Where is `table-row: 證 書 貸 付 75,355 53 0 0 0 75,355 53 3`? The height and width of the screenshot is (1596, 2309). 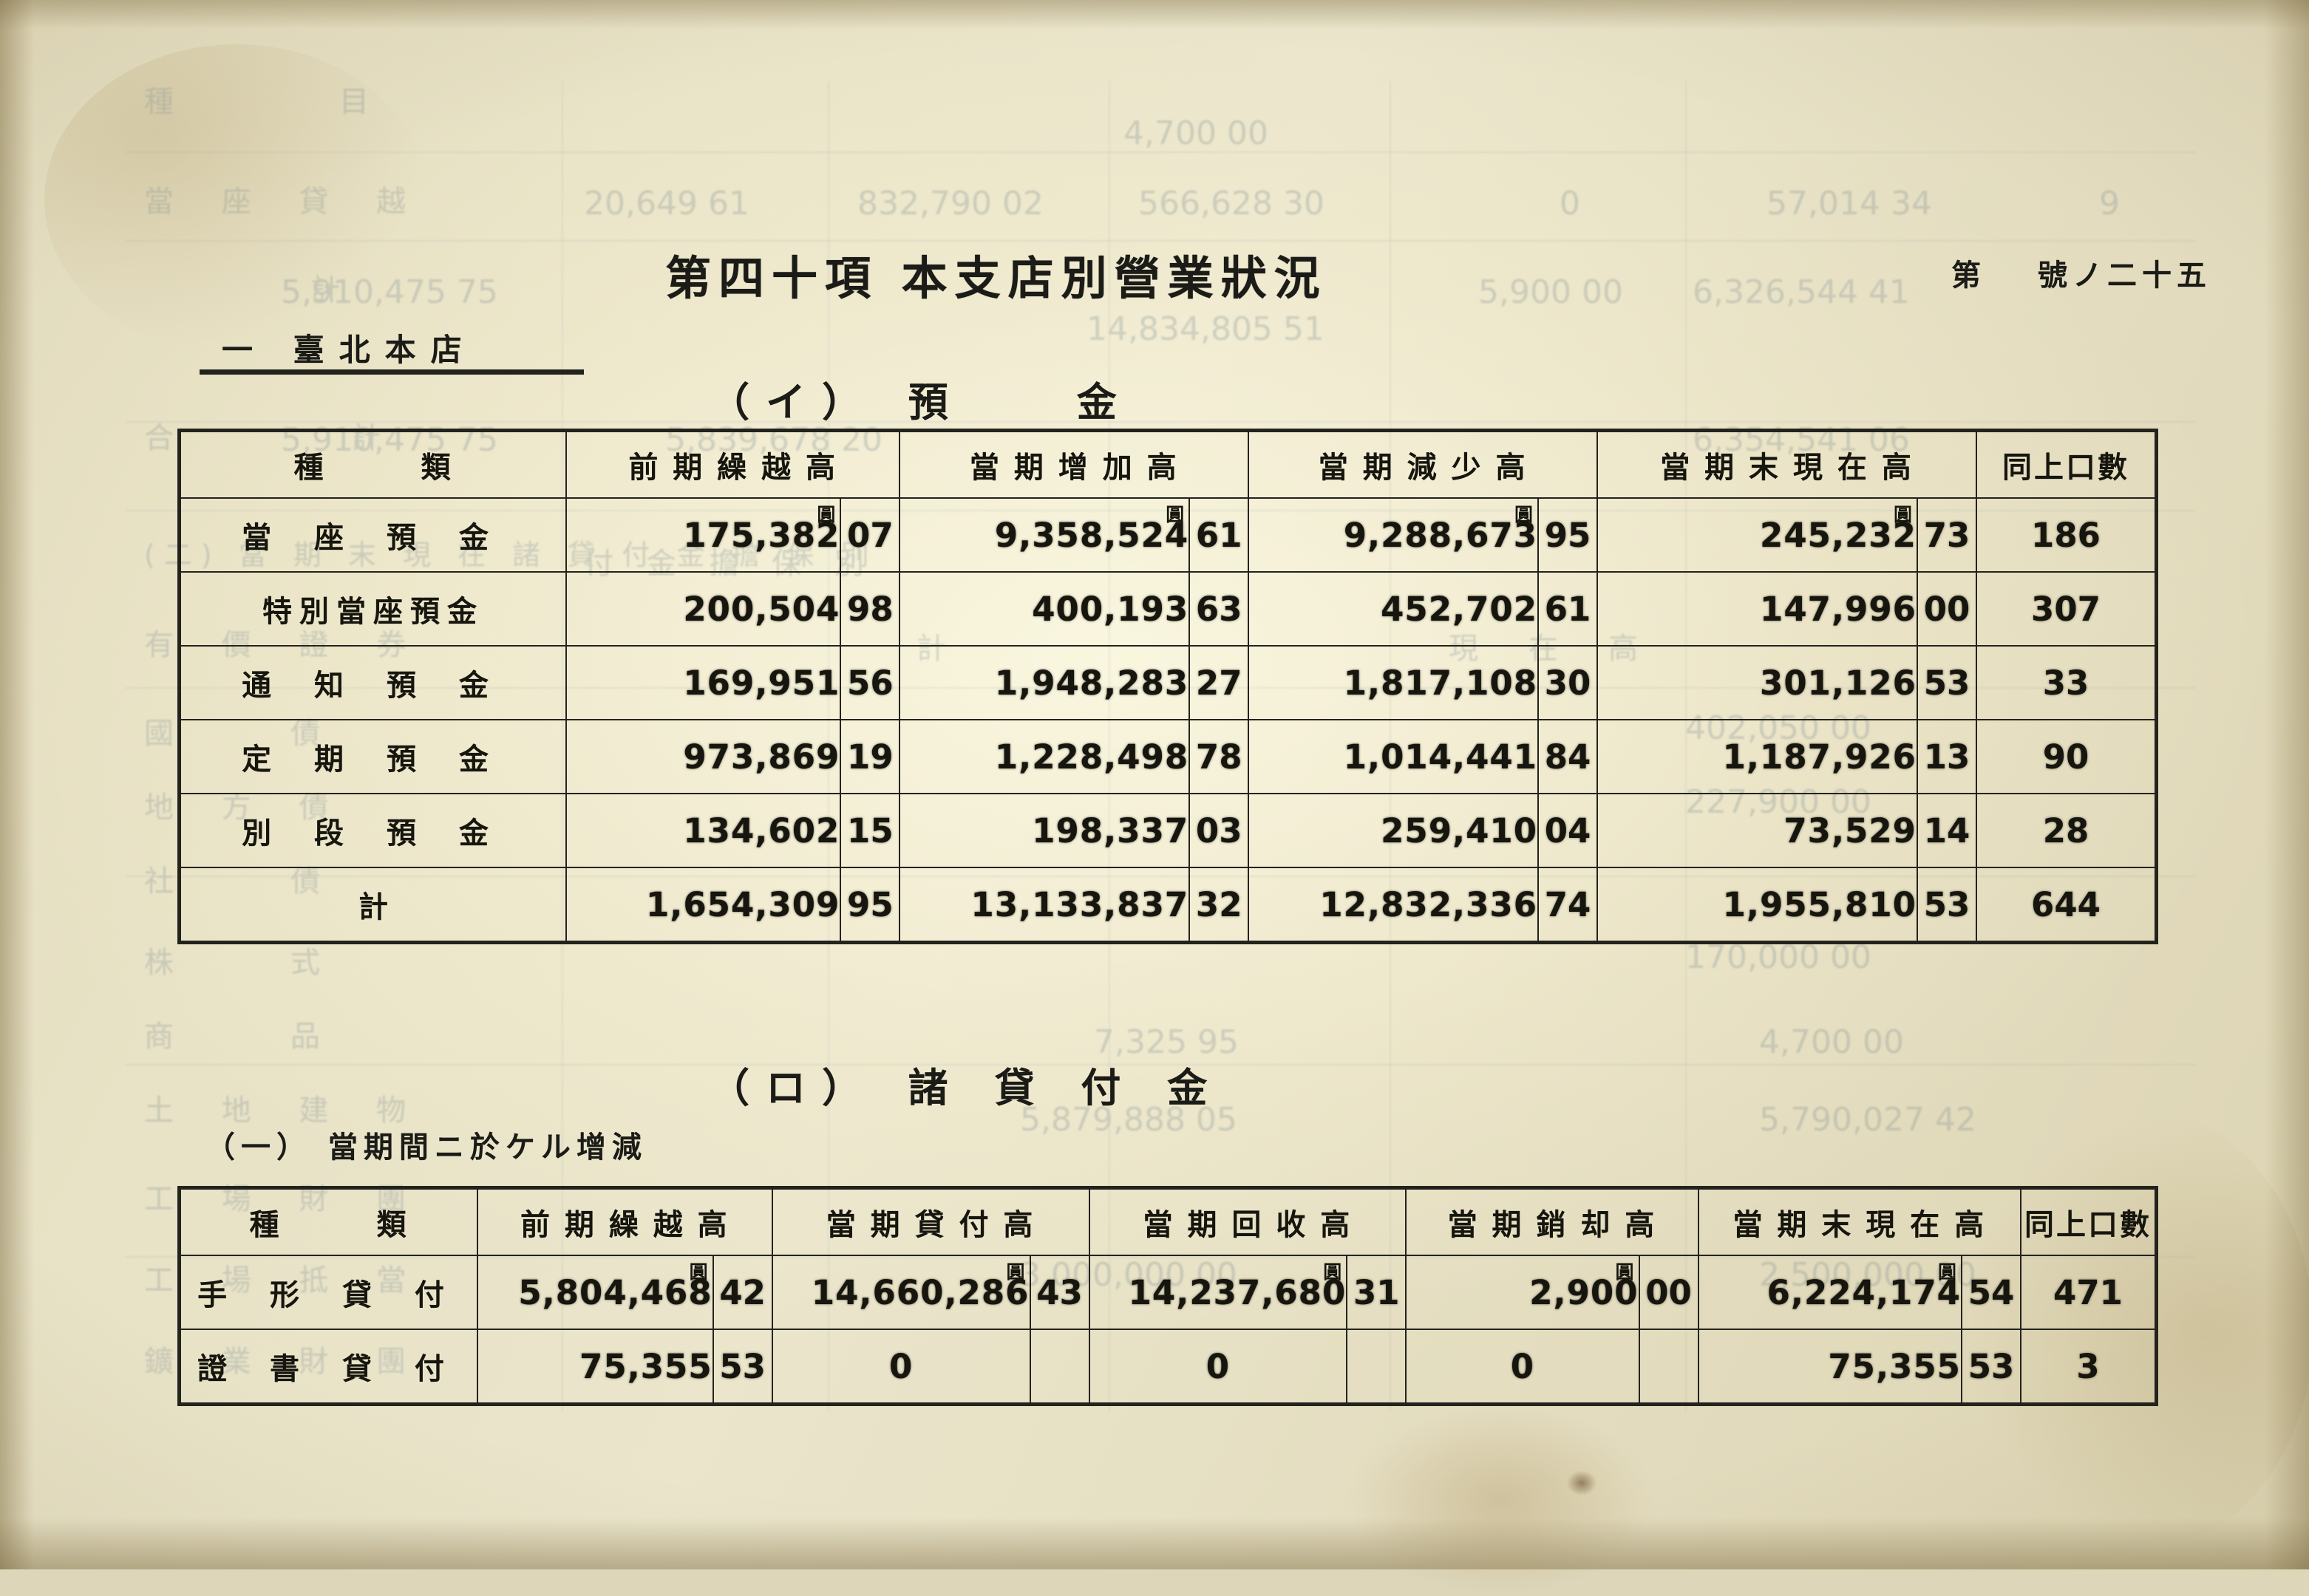
table-row: 證 書 貸 付 75,355 53 0 0 0 75,355 53 3 is located at coordinates (1167, 1367).